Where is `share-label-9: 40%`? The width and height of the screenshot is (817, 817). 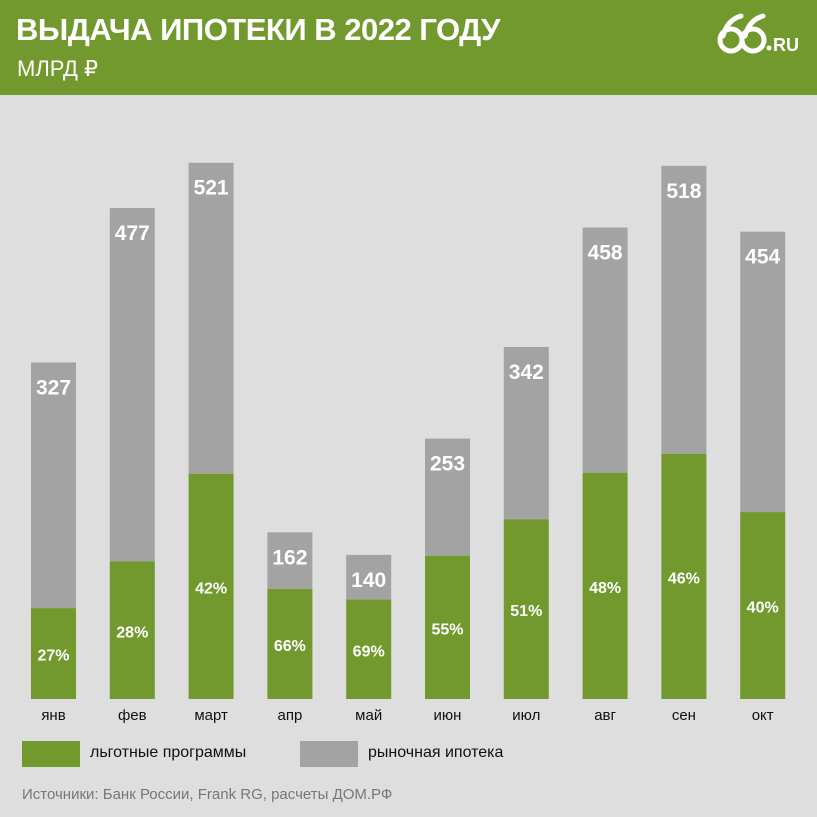 share-label-9: 40% is located at coordinates (763, 608).